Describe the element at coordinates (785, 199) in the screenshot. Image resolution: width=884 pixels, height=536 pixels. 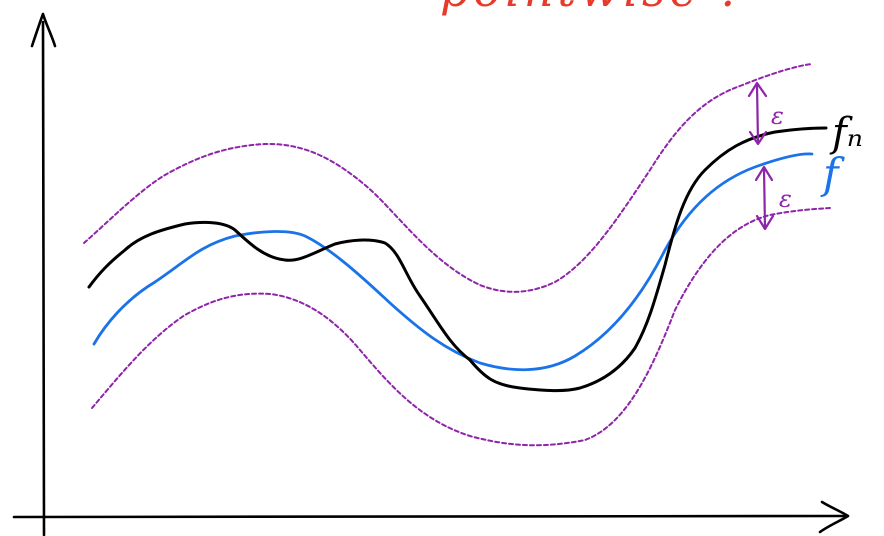
I see `epsilon-lower-label: ε` at that location.